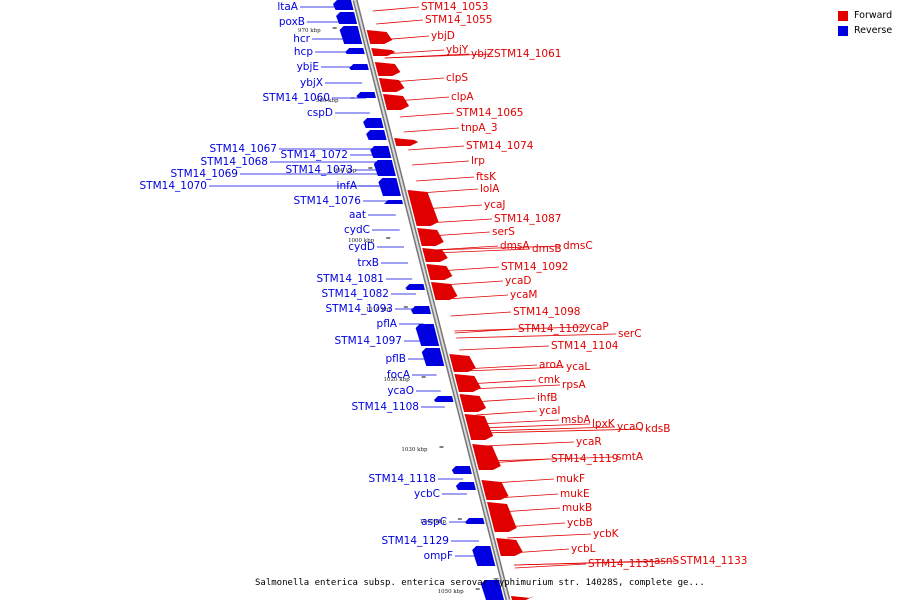 This screenshot has height=600, width=900. Describe the element at coordinates (368, 263) in the screenshot. I see `reverse-gene-label: trxB` at that location.